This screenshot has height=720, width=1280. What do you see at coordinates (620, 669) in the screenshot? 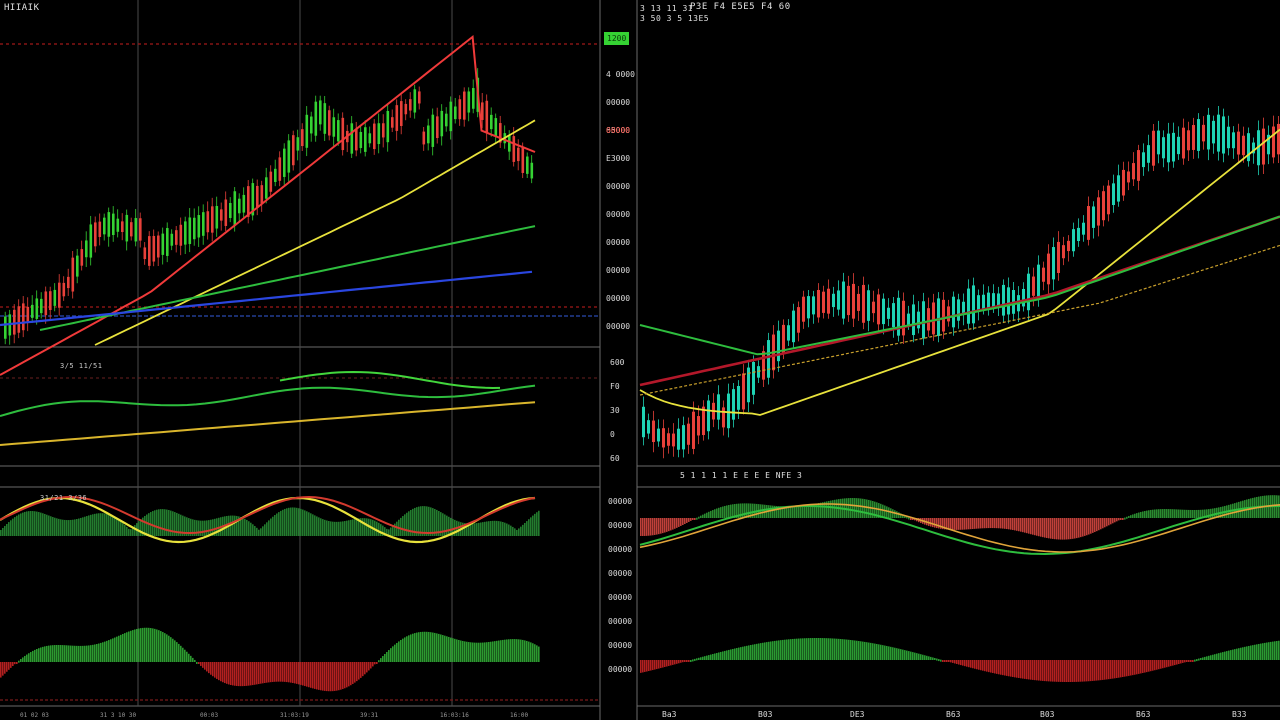
I see `osc-axis-label-7: 00000` at bounding box center [620, 669].